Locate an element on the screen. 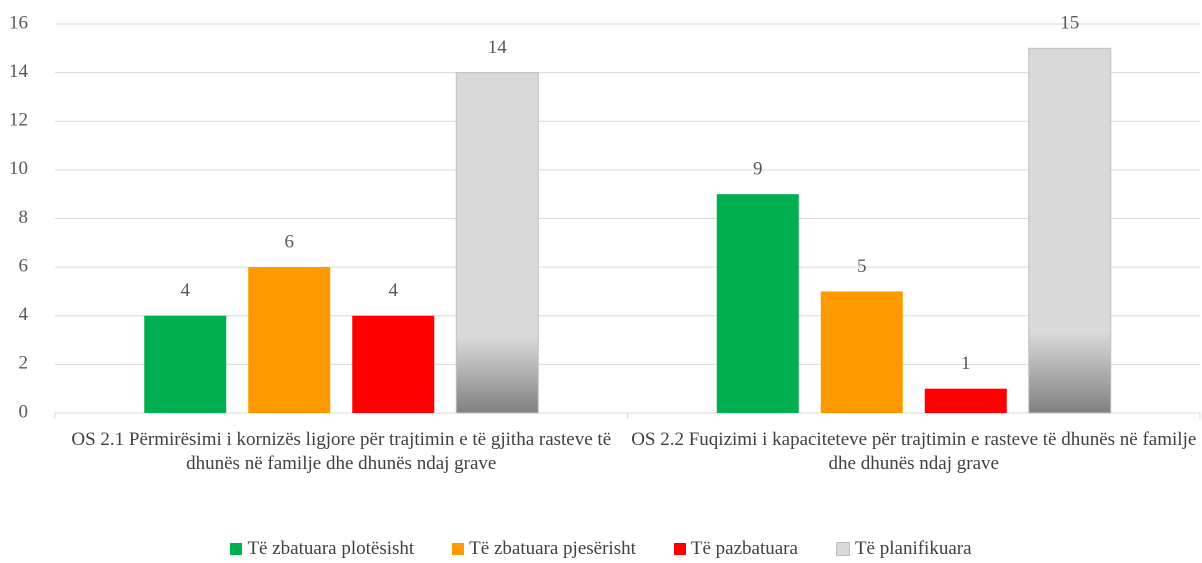 The width and height of the screenshot is (1202, 563). y-tick-label: 0 is located at coordinates (24, 411).